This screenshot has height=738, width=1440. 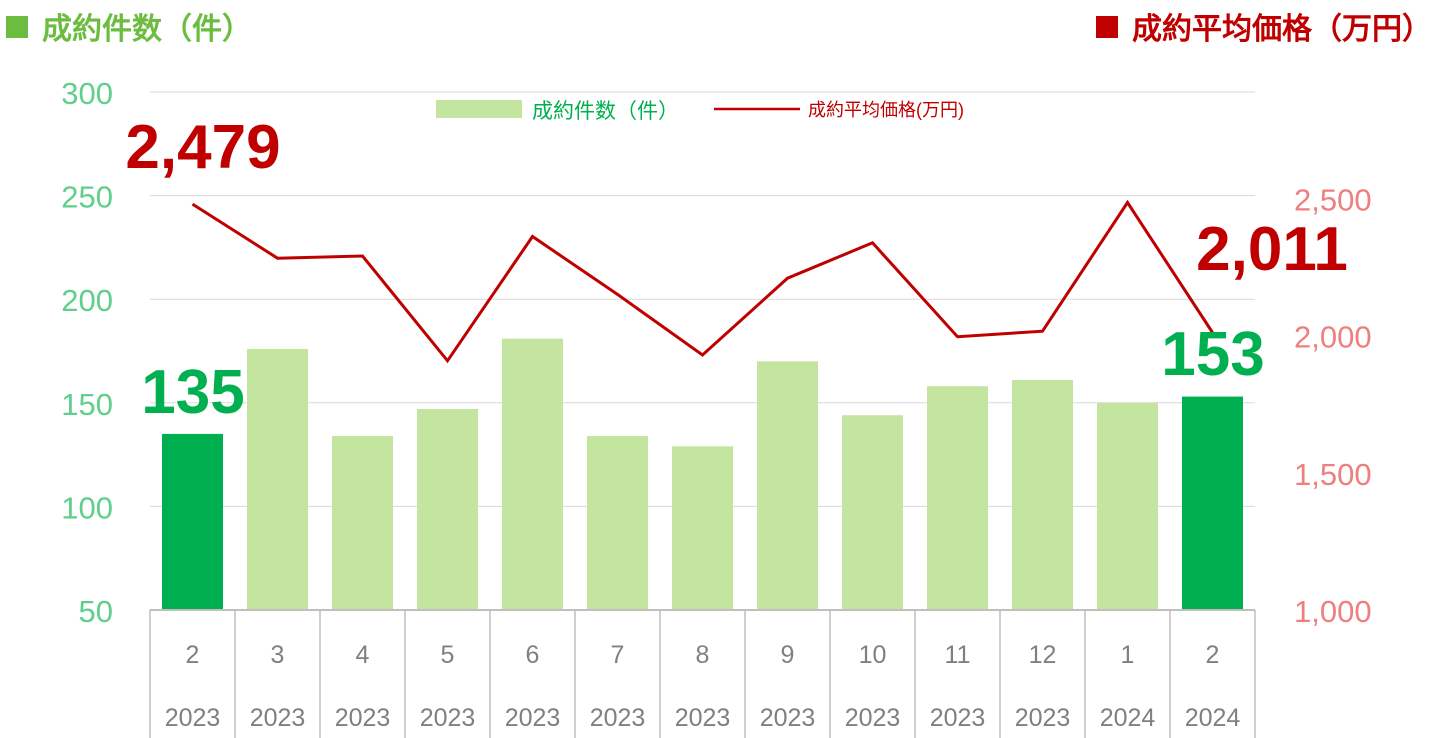 What do you see at coordinates (87, 197) in the screenshot?
I see `left-axis-tick-label: 250` at bounding box center [87, 197].